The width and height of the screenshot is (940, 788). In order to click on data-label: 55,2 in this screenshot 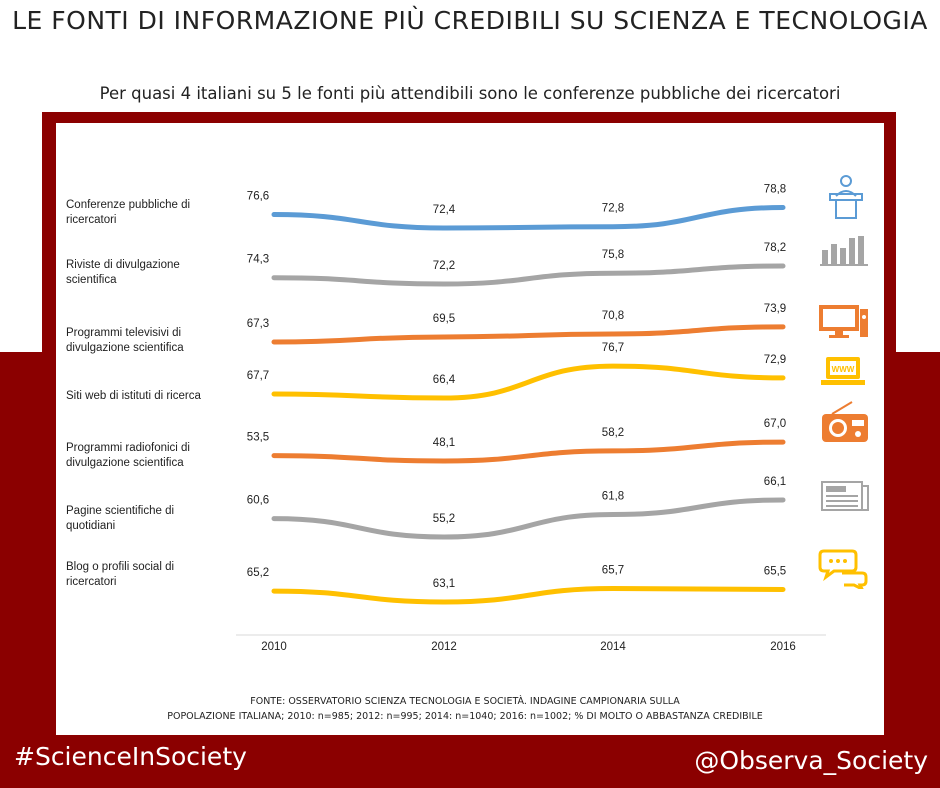, I will do `click(444, 519)`.